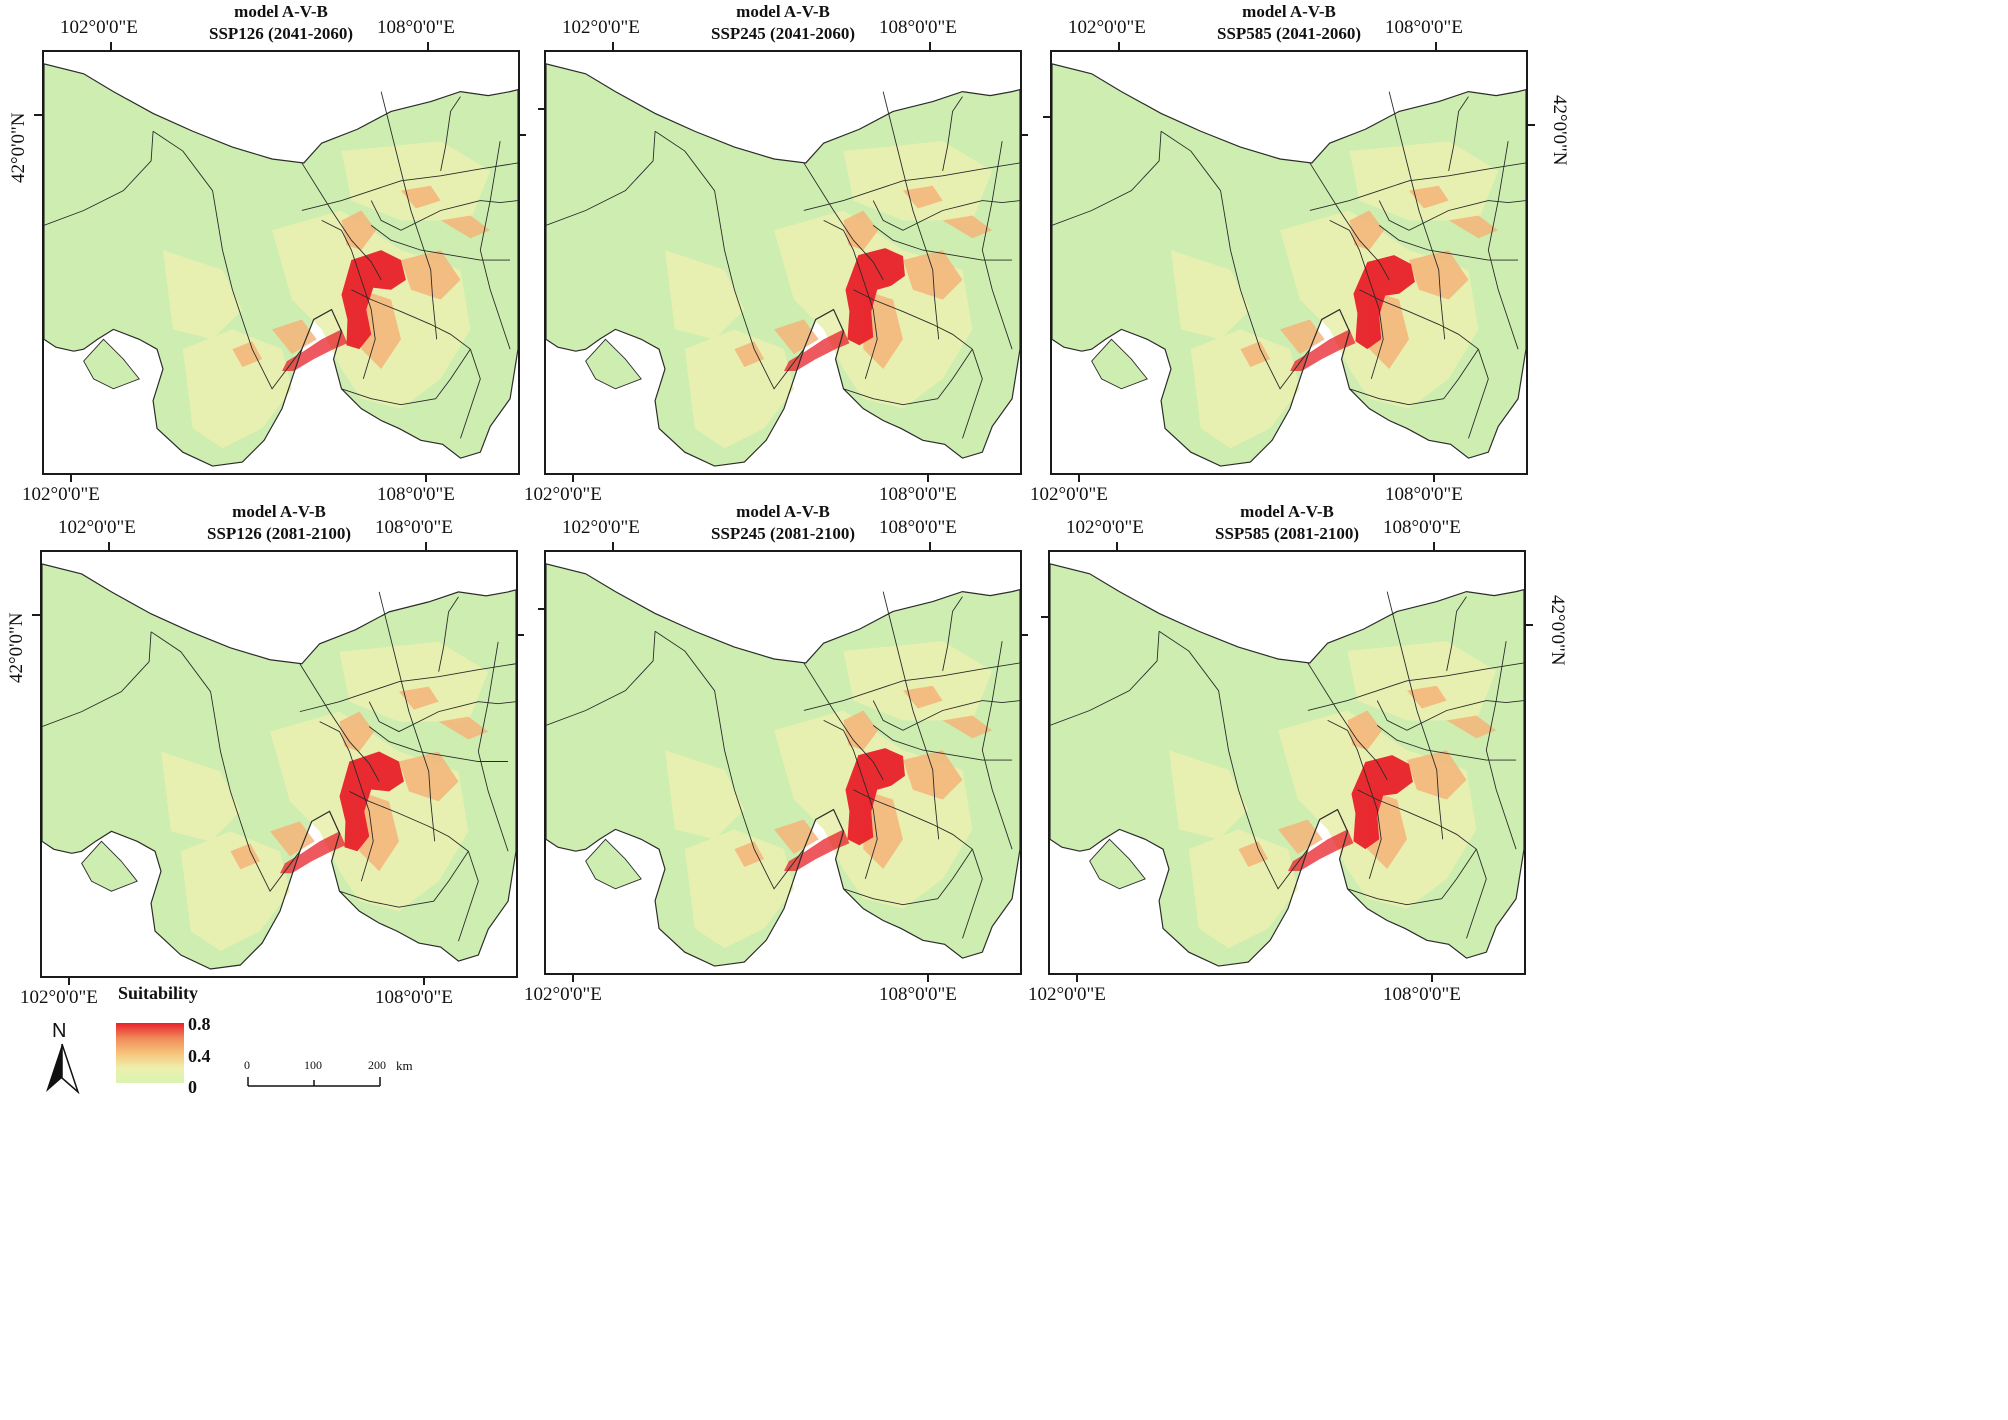 The width and height of the screenshot is (2008, 1420). I want to click on scale-100: 100, so click(313, 1065).